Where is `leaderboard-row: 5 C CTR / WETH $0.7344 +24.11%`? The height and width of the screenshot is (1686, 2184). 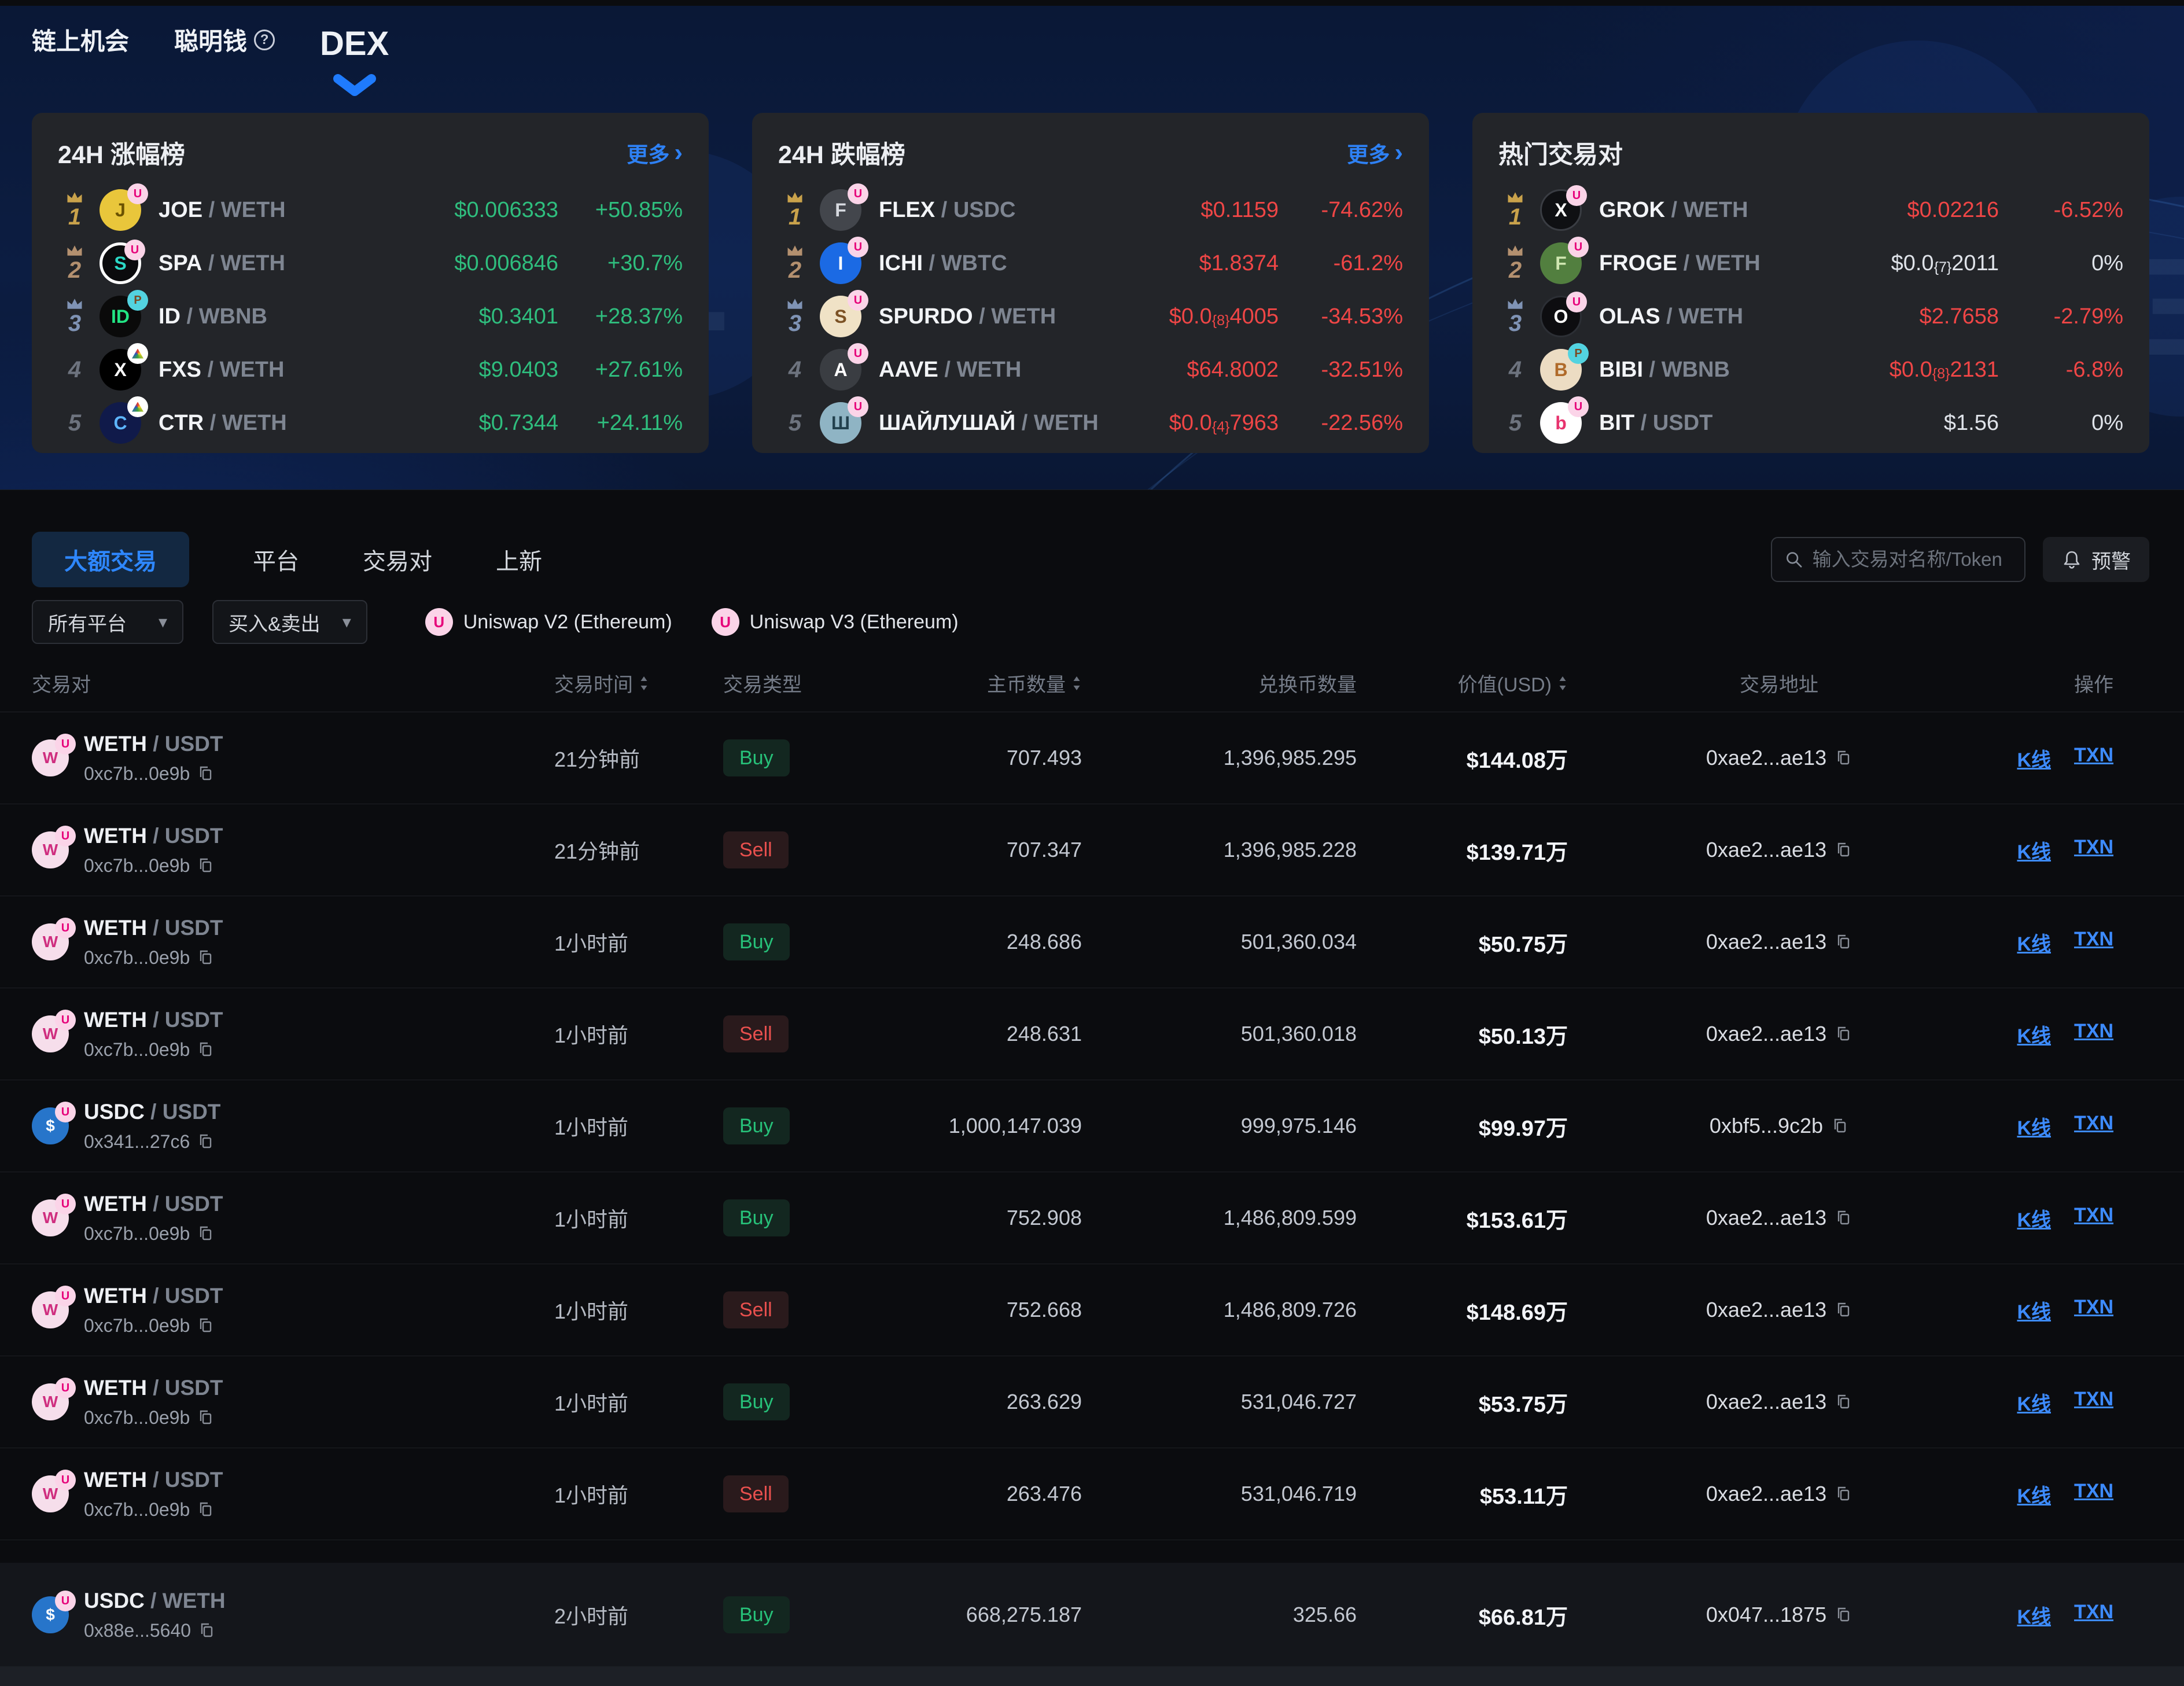 leaderboard-row: 5 C CTR / WETH $0.7344 +24.11% is located at coordinates (371, 422).